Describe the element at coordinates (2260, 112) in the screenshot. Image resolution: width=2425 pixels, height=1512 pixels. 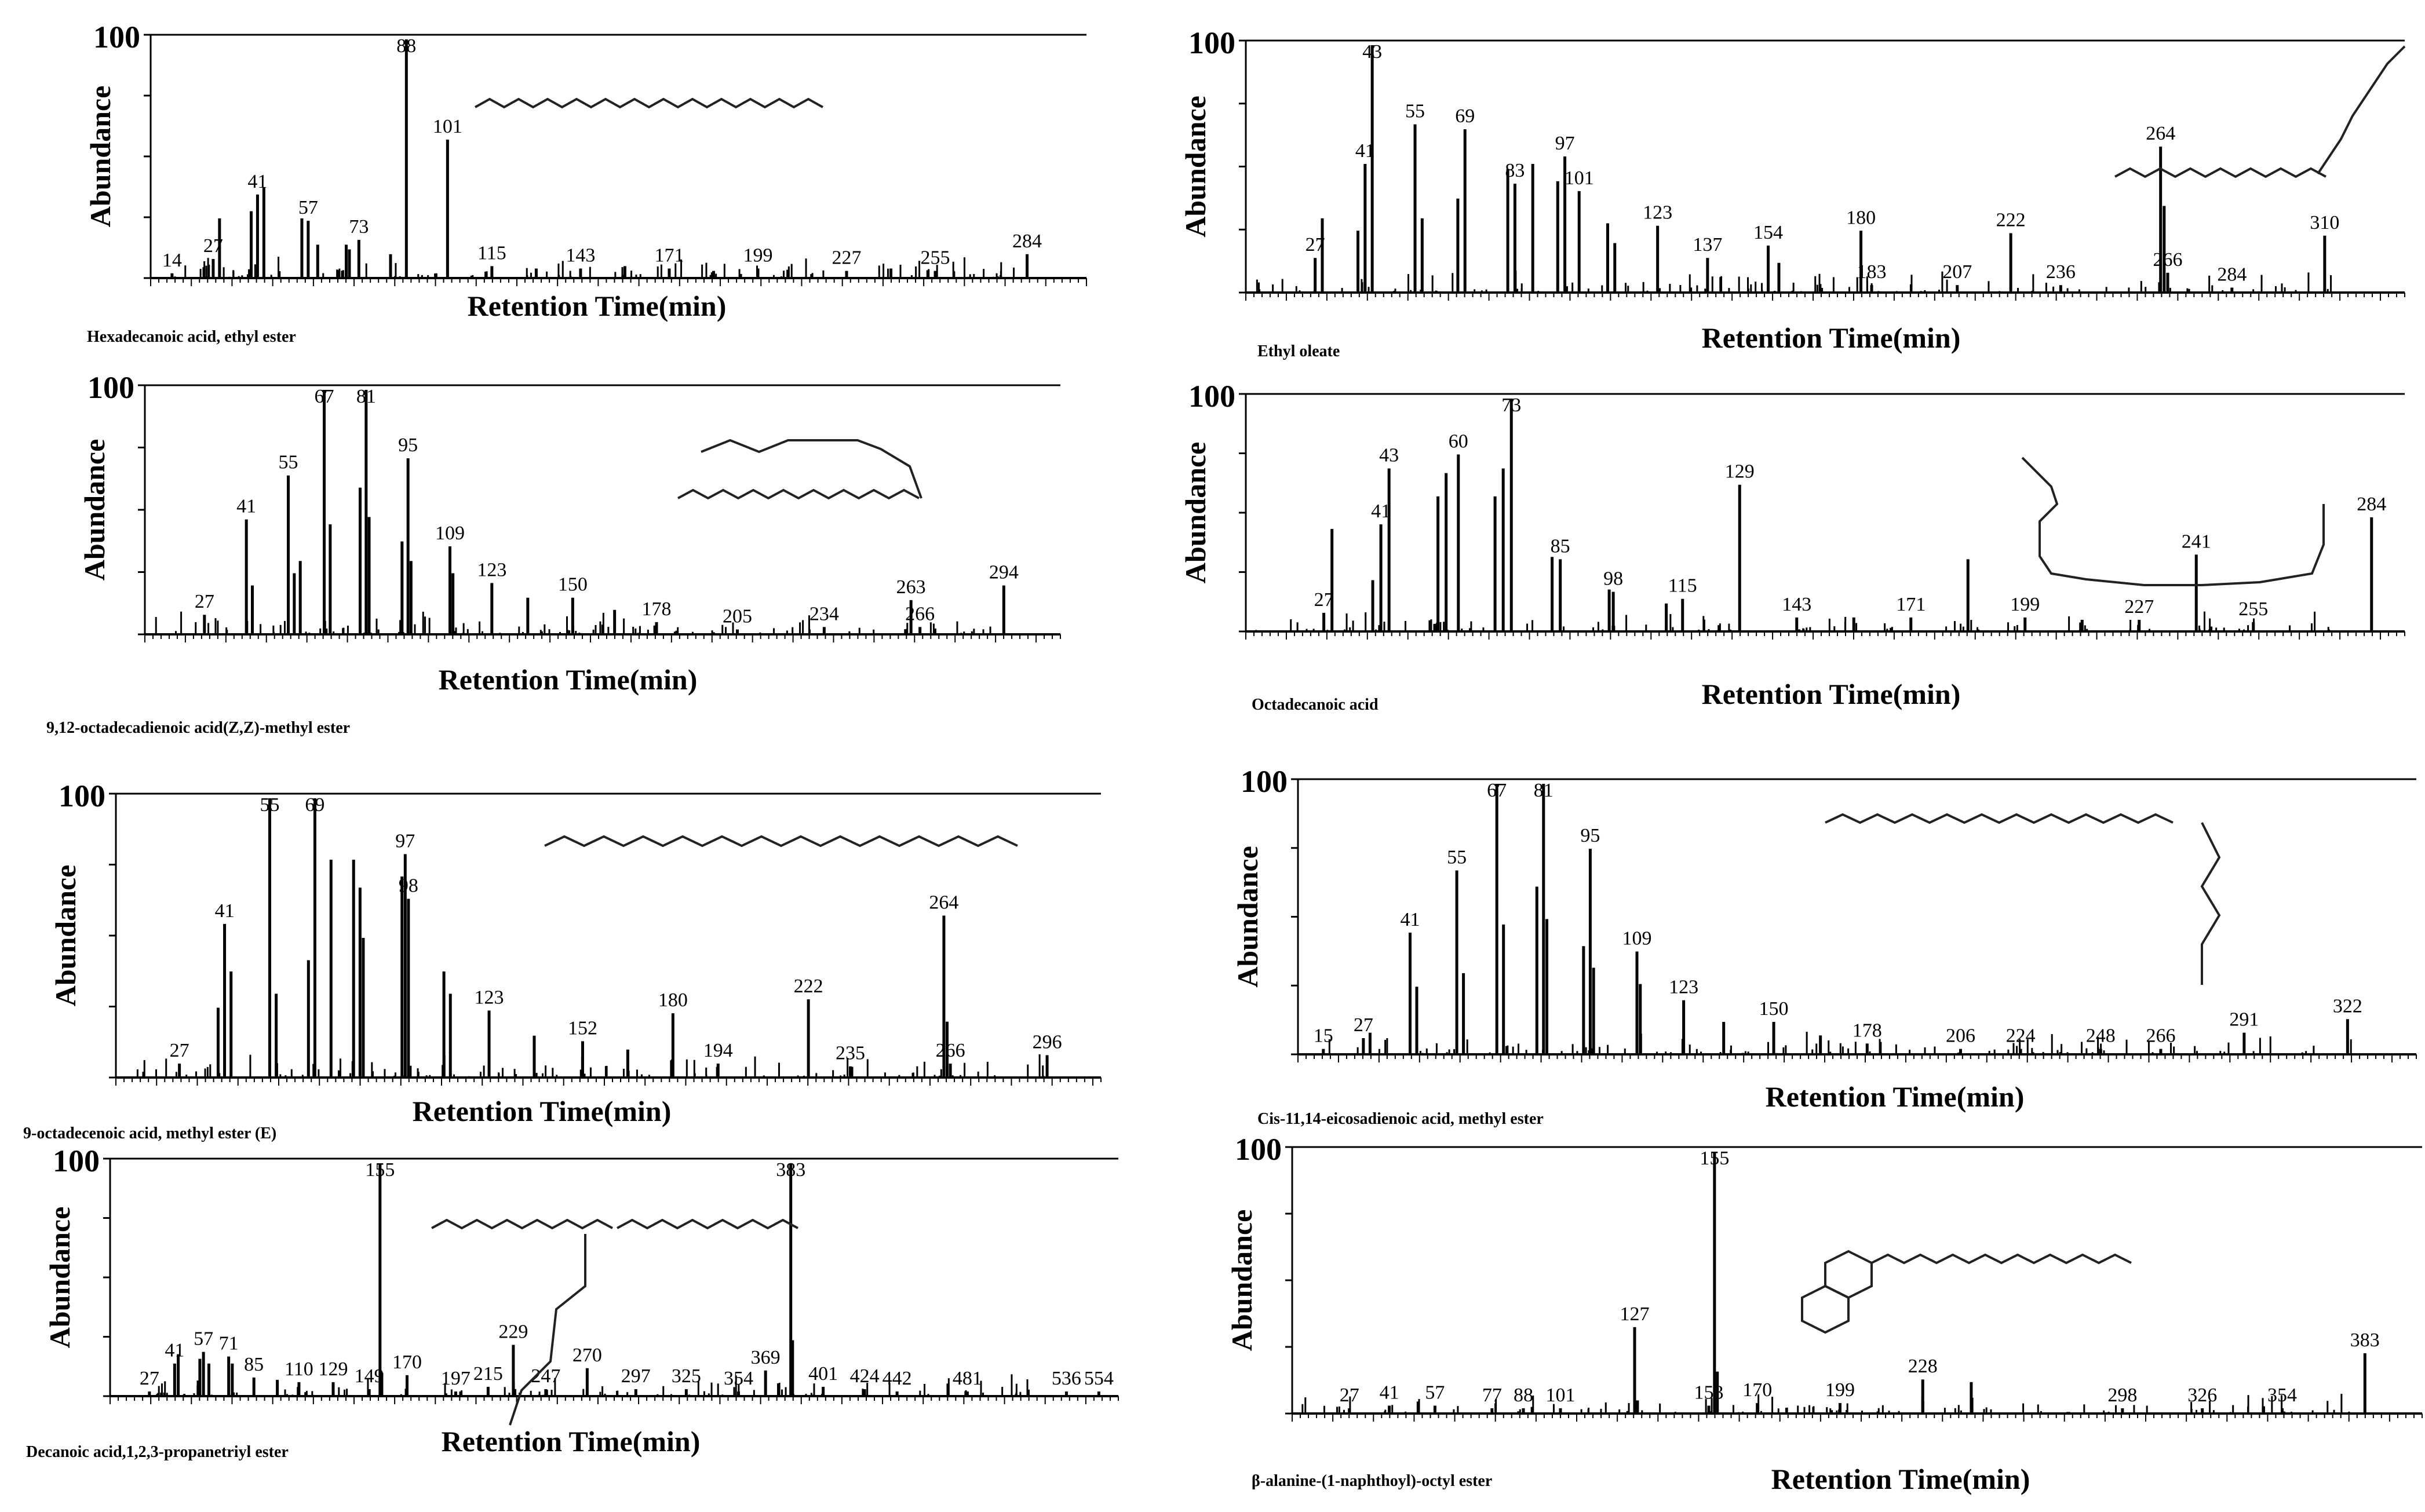
I see `structure-ethyl-oleate` at that location.